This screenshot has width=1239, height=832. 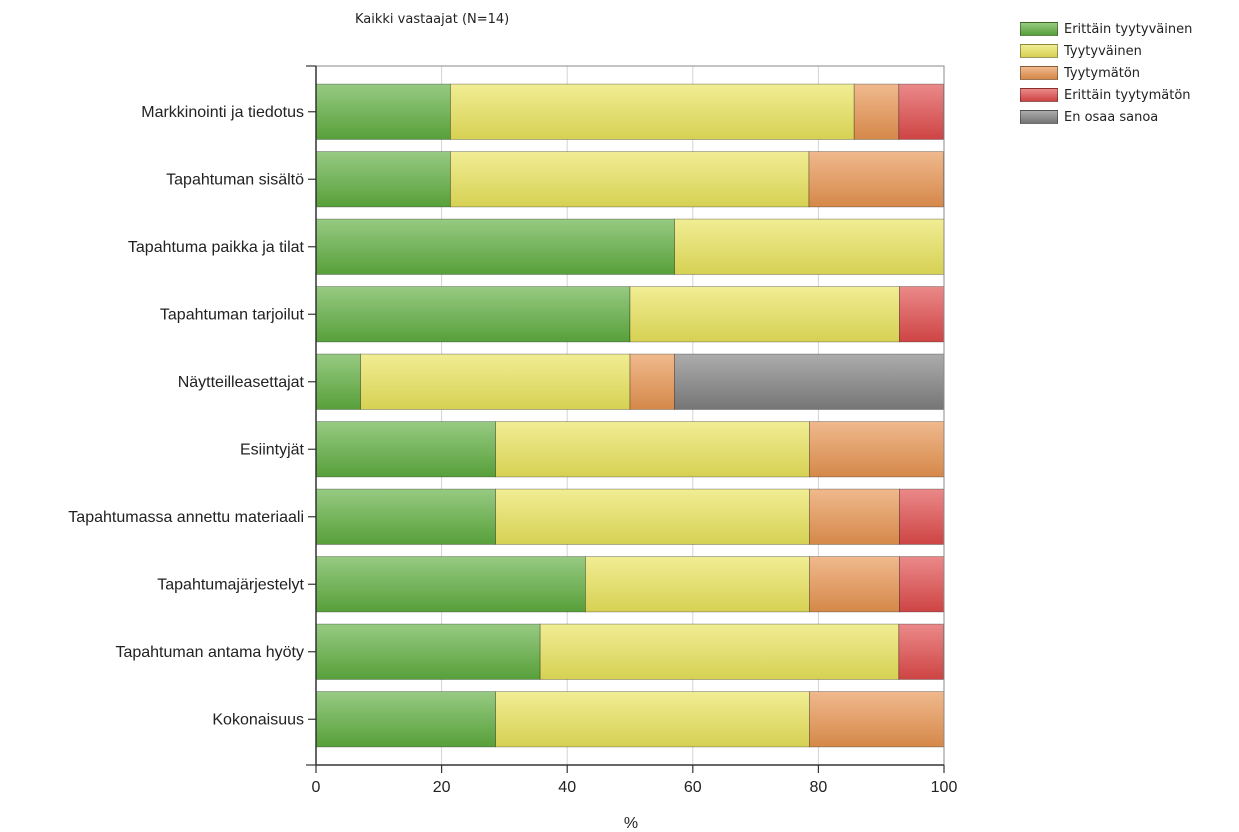 What do you see at coordinates (186, 517) in the screenshot?
I see `category-label: Tapahtumassa annettu materiaali` at bounding box center [186, 517].